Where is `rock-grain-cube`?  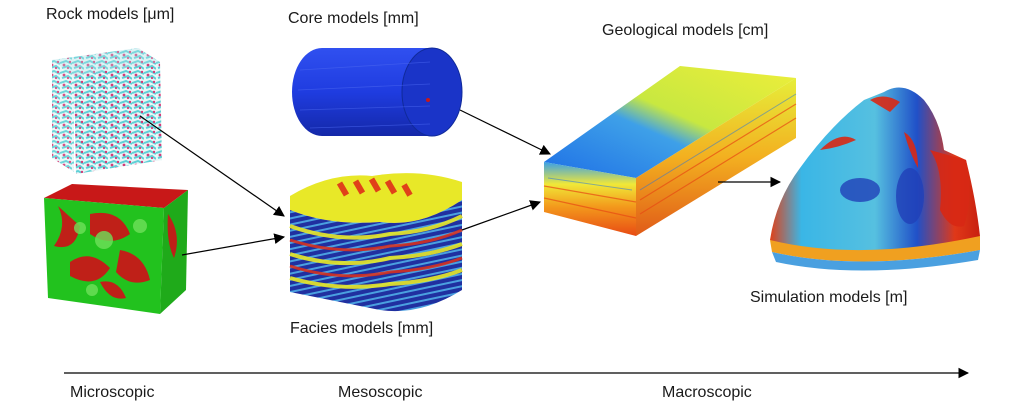
rock-grain-cube is located at coordinates (116, 249).